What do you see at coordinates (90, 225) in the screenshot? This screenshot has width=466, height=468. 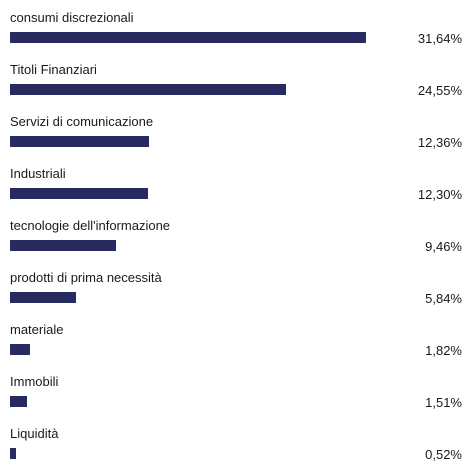 I see `category-label: tecnologie dell'informazione` at bounding box center [90, 225].